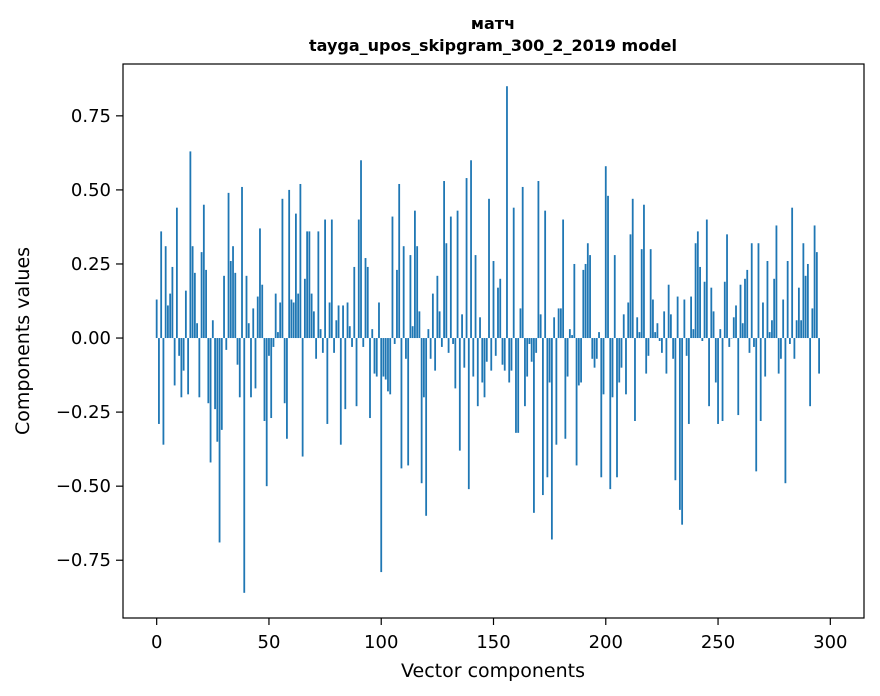  What do you see at coordinates (606, 642) in the screenshot?
I see `x-tick-label: 200` at bounding box center [606, 642].